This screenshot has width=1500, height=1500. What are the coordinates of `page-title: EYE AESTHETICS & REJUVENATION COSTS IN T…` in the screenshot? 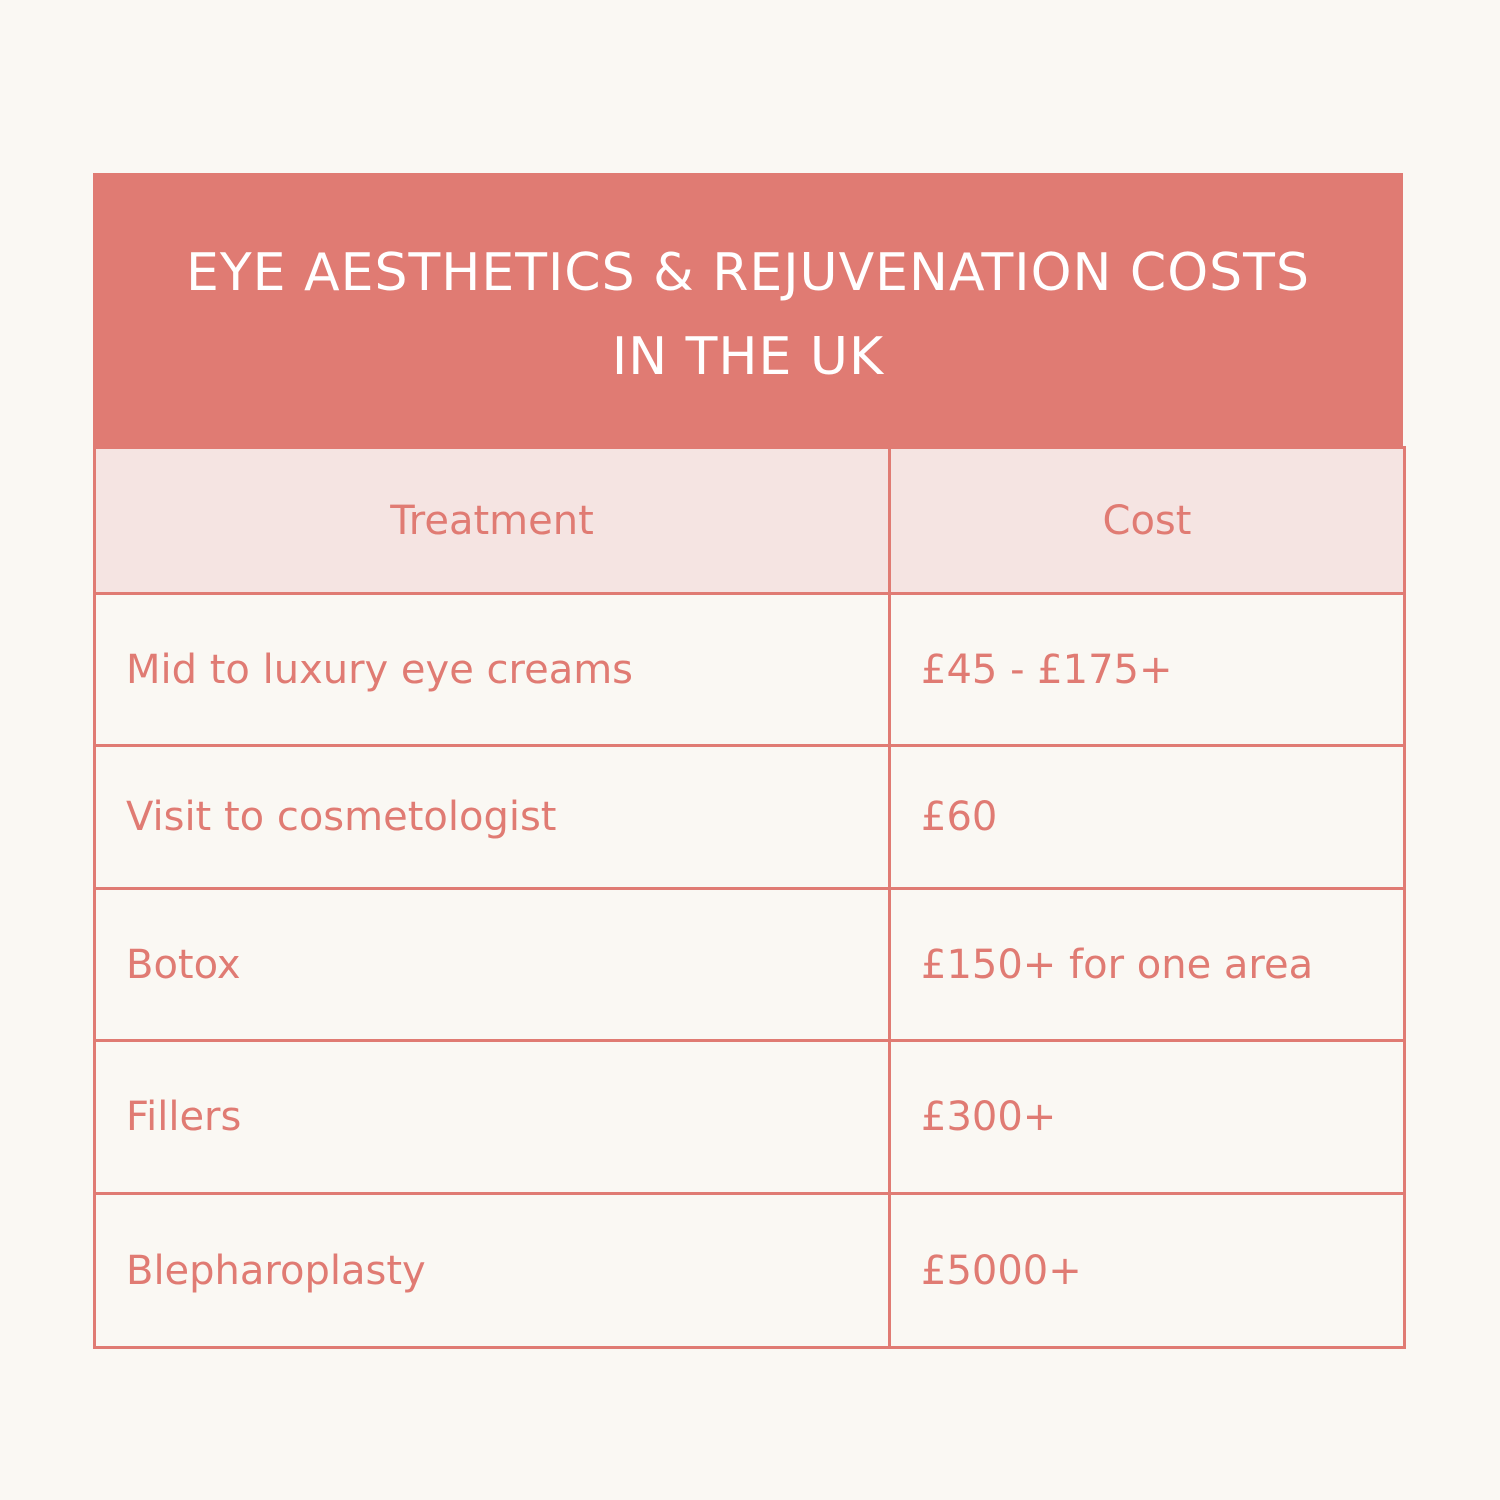 It's located at (748, 315).